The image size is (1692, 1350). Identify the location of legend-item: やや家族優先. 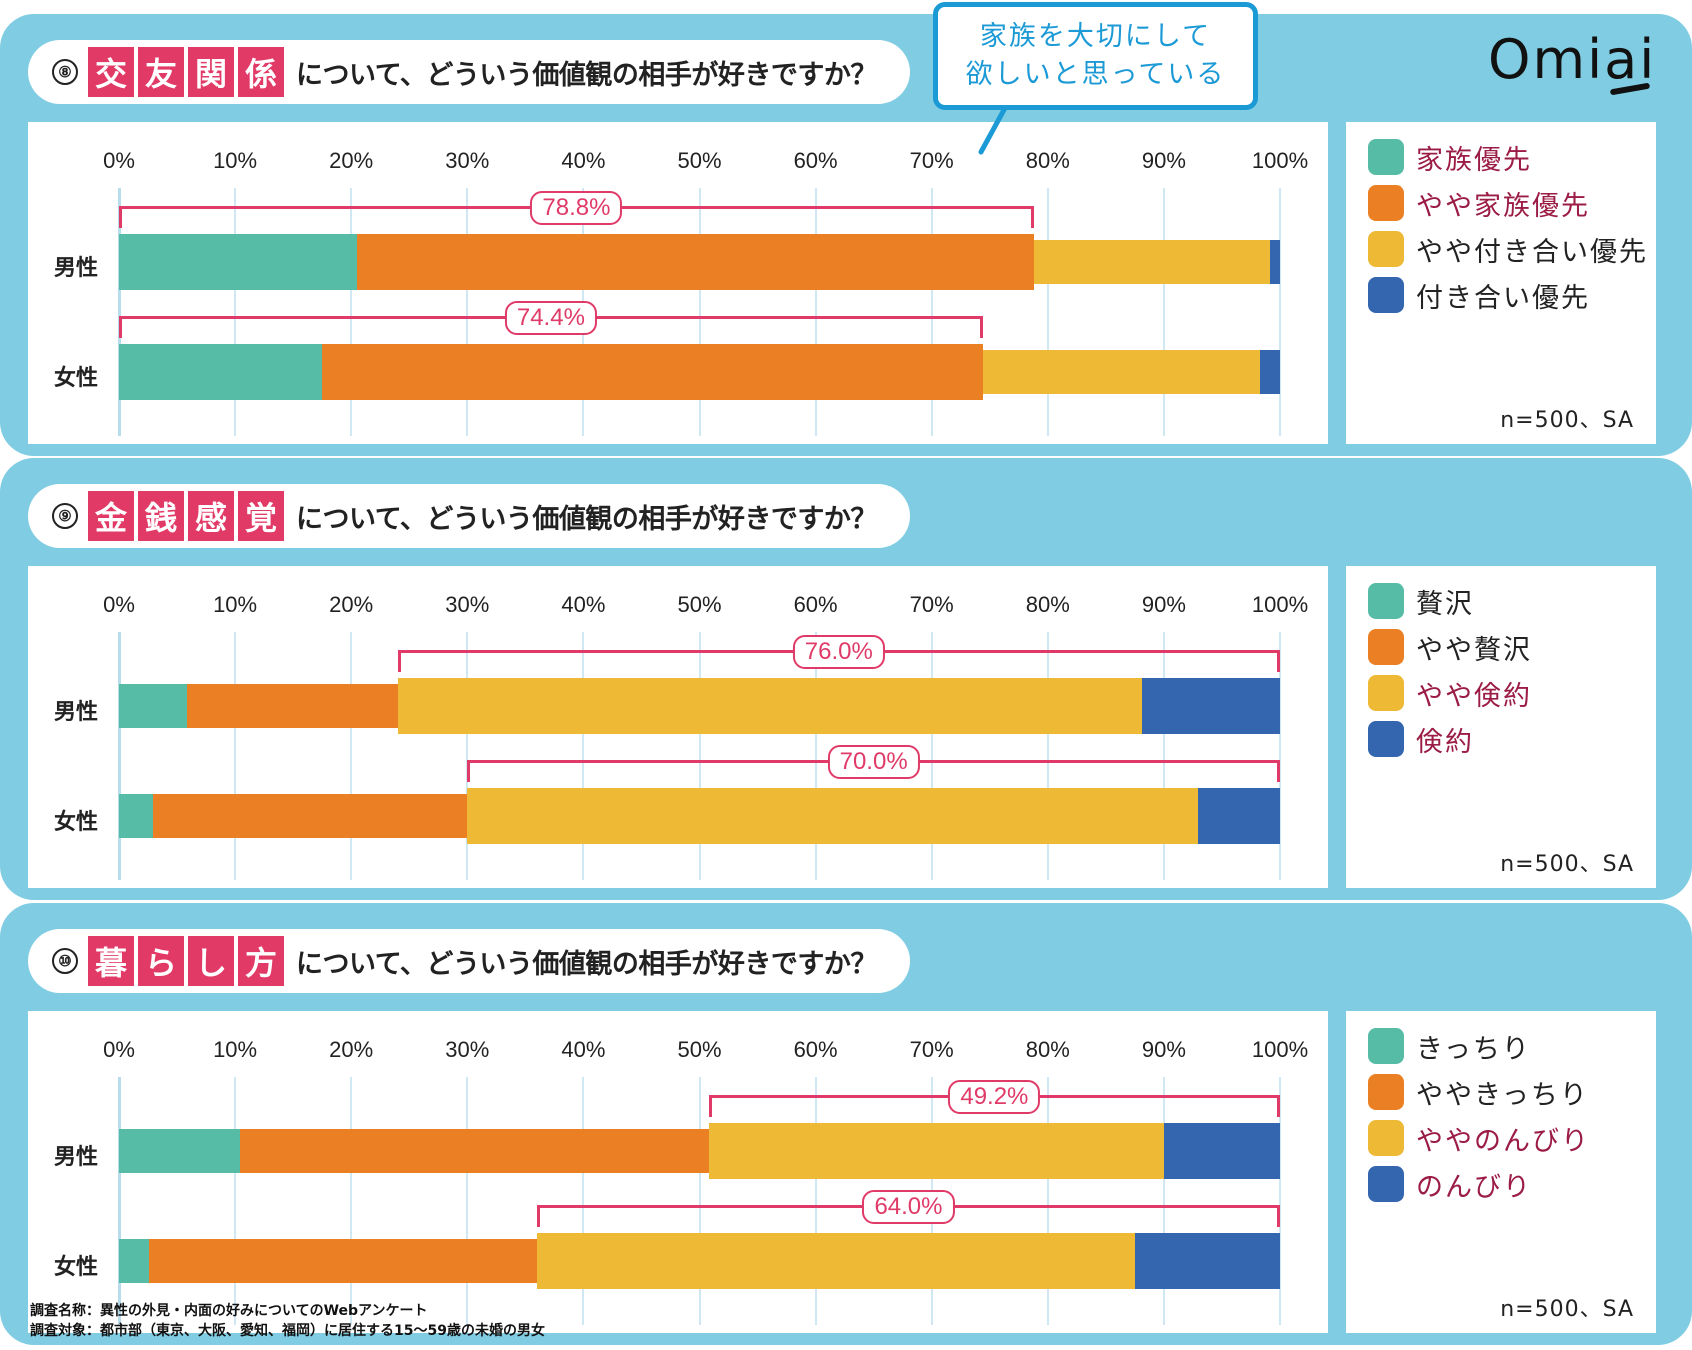
(1508, 203).